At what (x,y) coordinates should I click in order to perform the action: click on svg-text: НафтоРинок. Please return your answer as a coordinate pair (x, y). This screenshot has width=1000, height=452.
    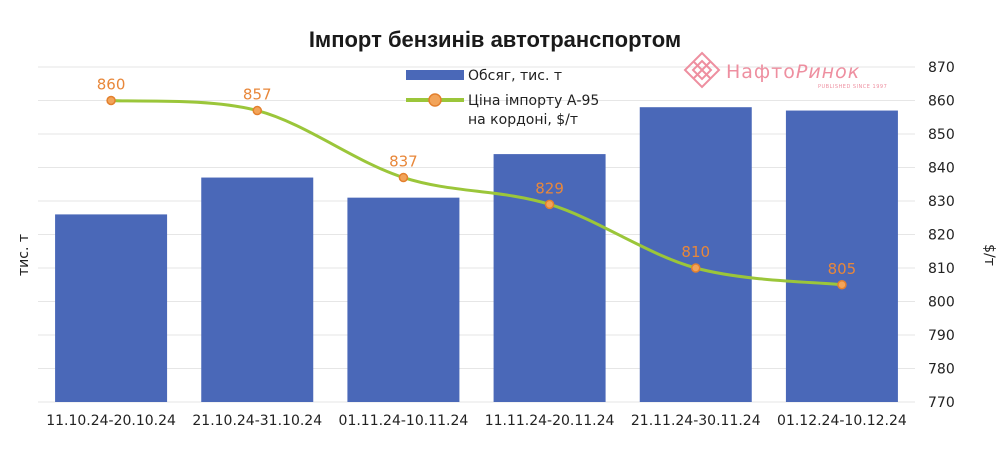
    Looking at the image, I should click on (793, 72).